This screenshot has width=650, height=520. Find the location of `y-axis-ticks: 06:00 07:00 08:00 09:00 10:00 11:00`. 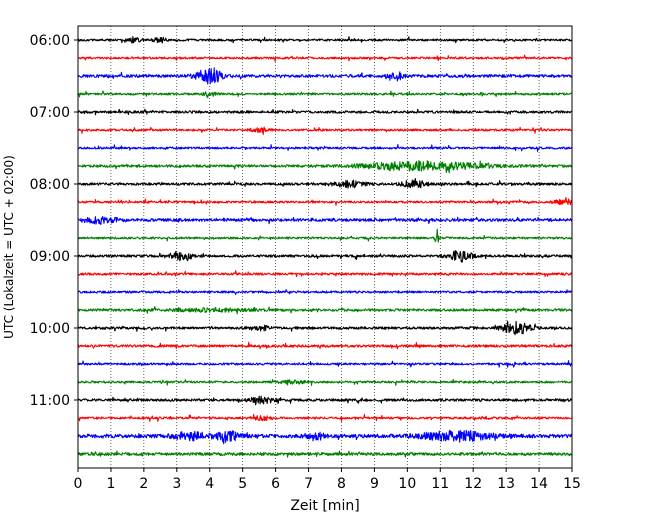

y-axis-ticks: 06:00 07:00 08:00 09:00 10:00 11:00 is located at coordinates (54, 221).